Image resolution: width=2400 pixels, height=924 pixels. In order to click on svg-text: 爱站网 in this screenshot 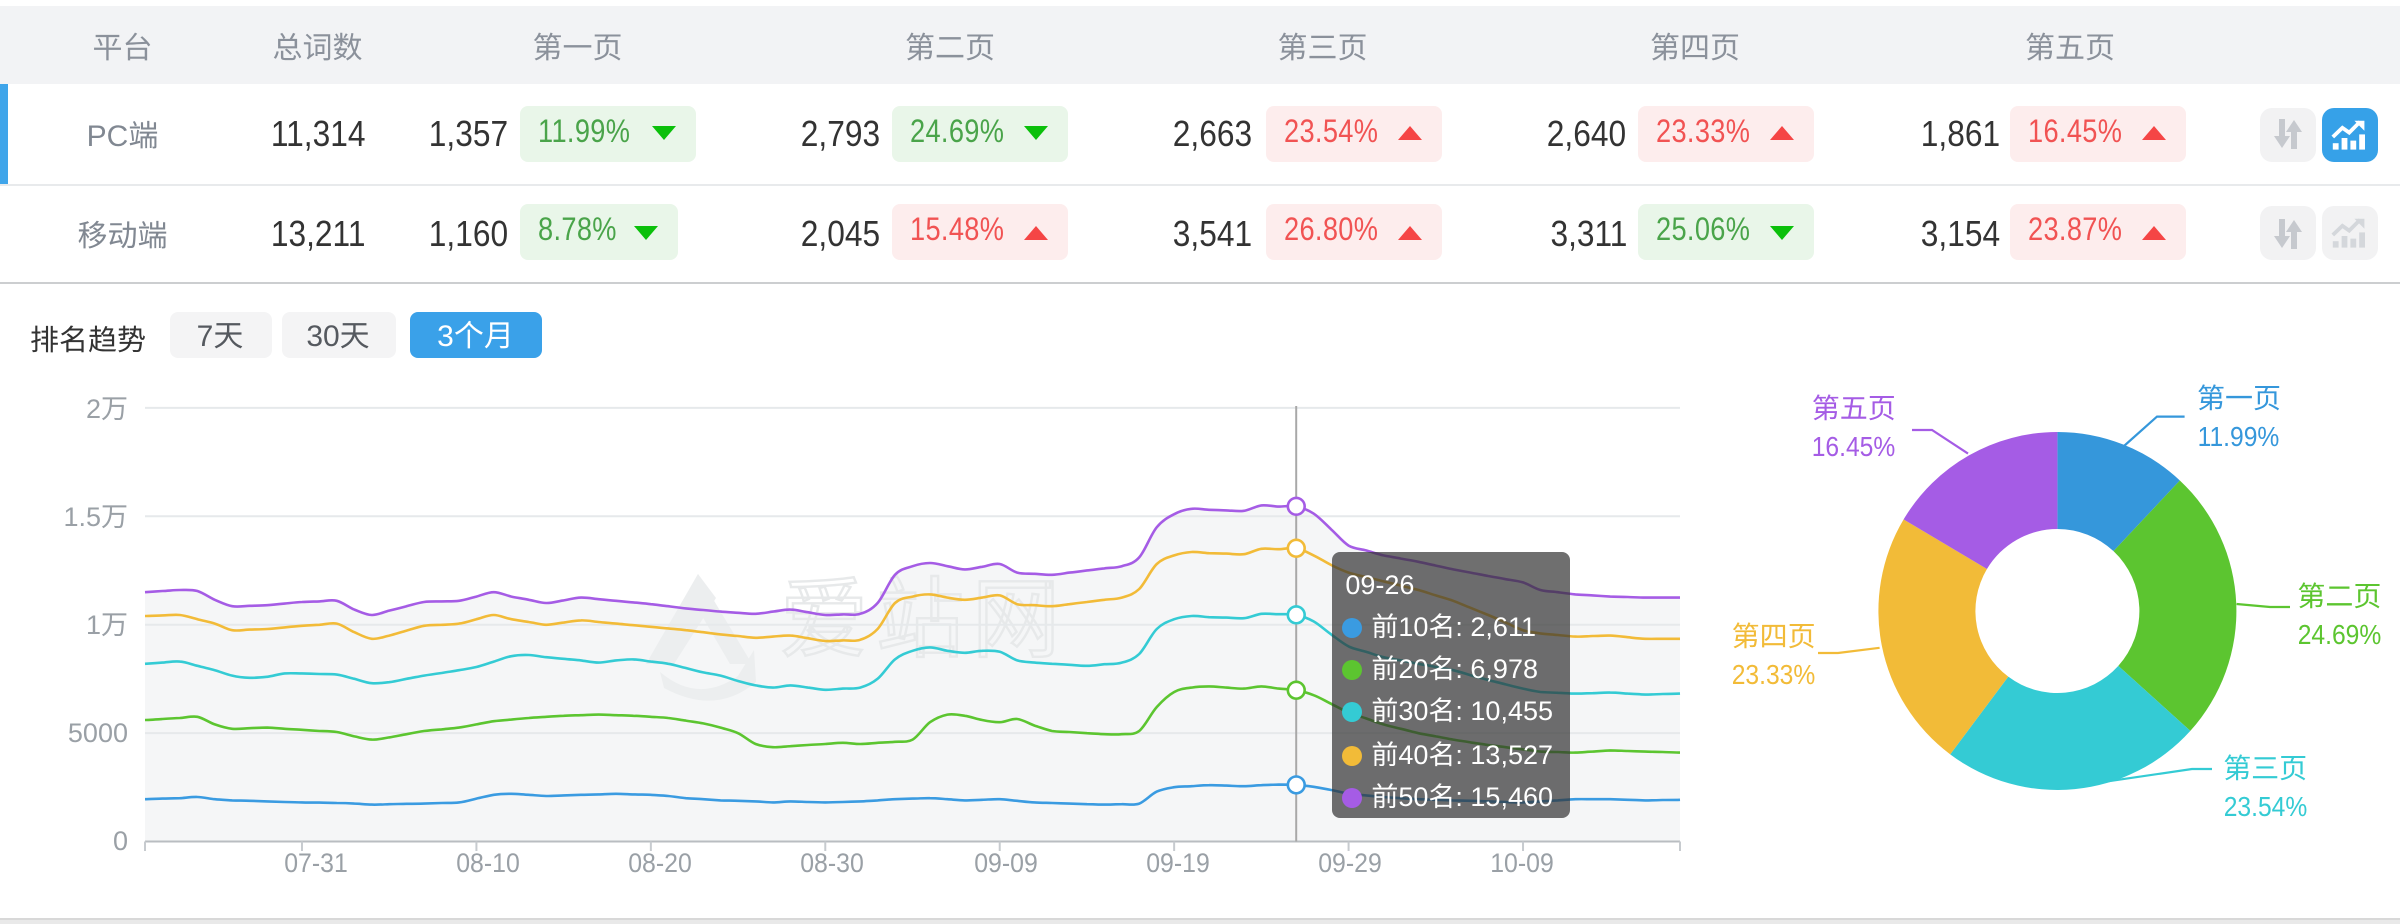, I will do `click(924, 612)`.